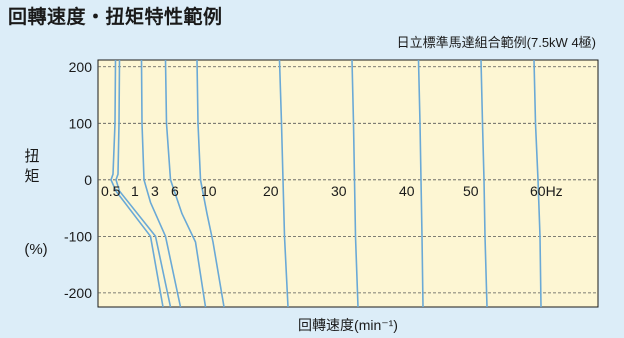  I want to click on frequency-label-60hz: 60Hz, so click(546, 191).